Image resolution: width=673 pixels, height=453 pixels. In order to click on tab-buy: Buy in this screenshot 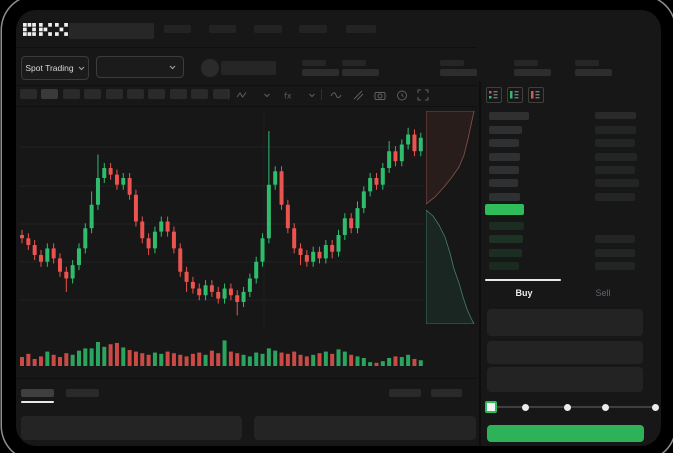, I will do `click(524, 293)`.